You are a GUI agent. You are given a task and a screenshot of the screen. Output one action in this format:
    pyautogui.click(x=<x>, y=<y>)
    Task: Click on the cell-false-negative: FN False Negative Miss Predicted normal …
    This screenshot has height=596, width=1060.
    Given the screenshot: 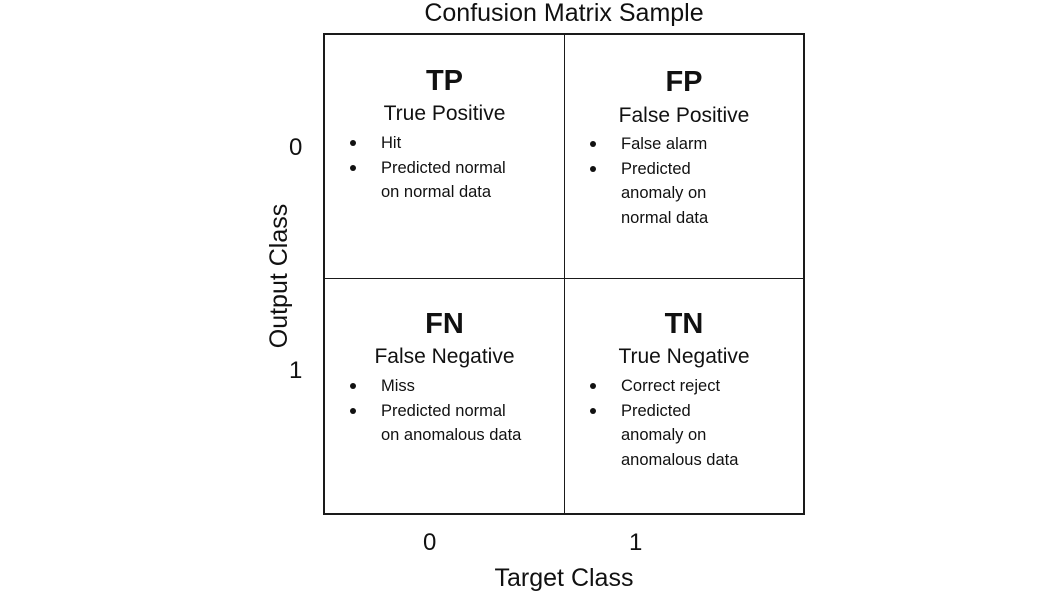 What is the action you would take?
    pyautogui.click(x=444, y=396)
    